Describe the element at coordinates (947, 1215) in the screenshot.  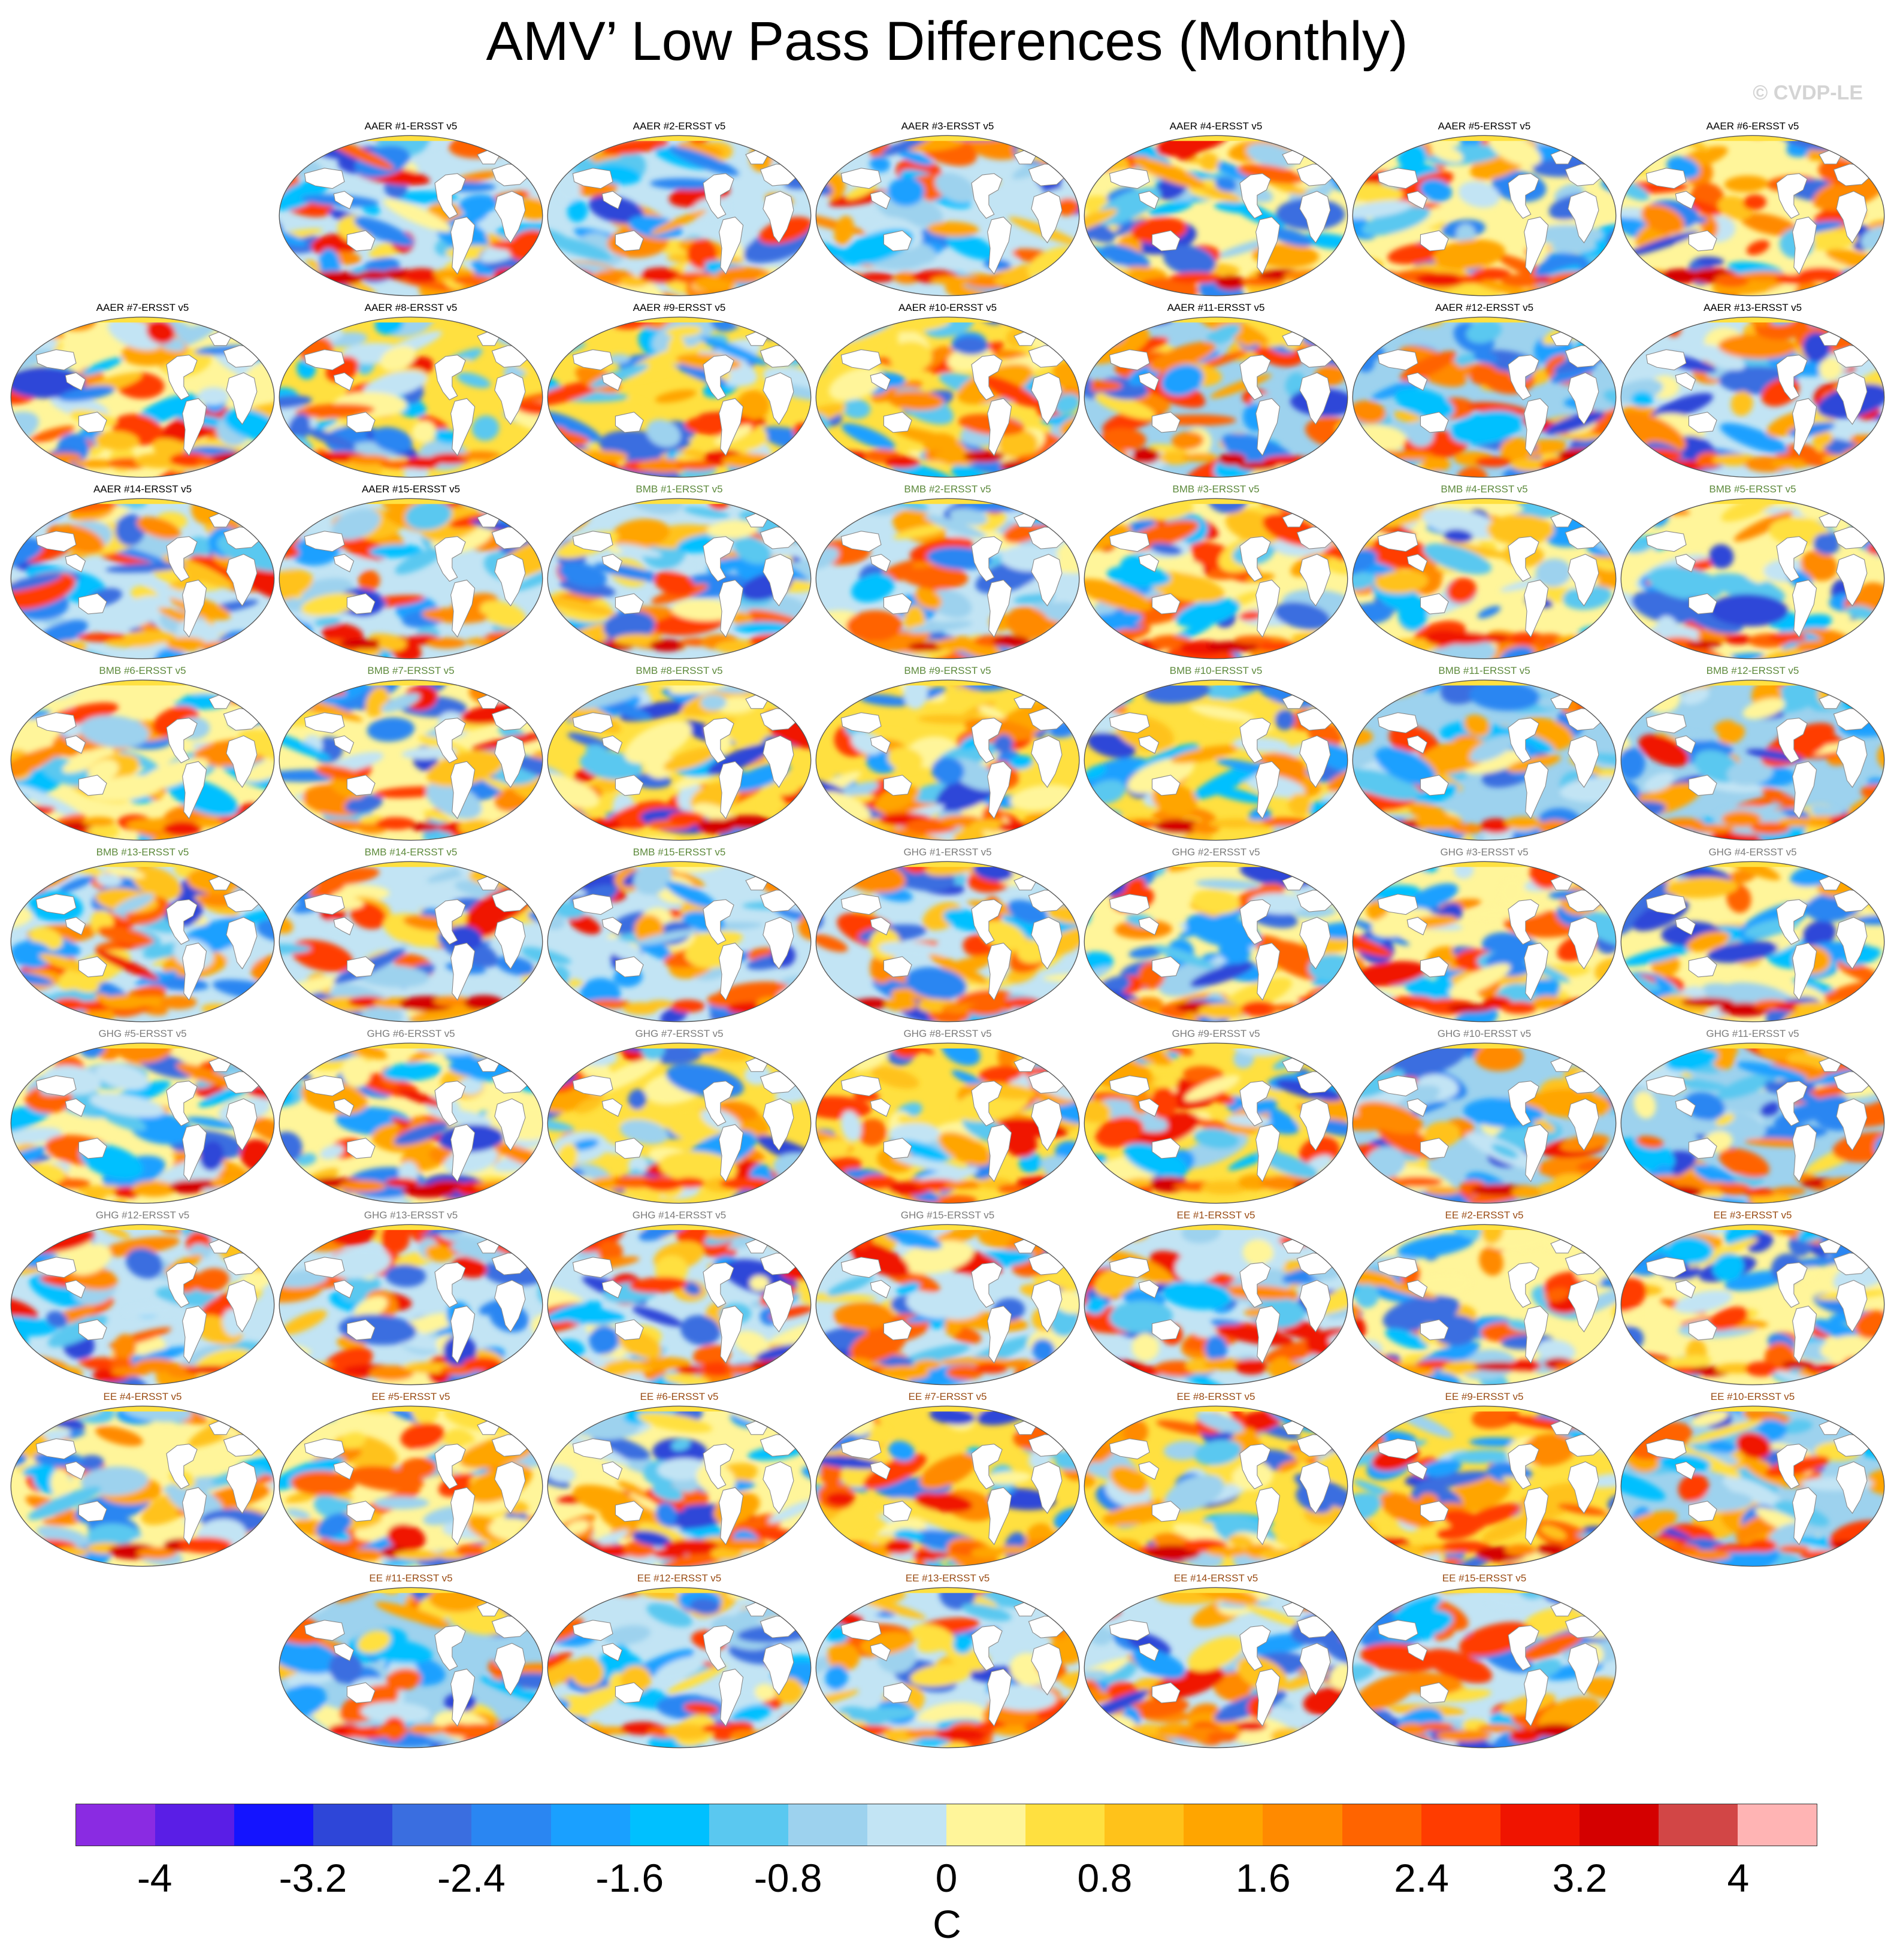
I see `panel-title: GHG #15-ERSST v5` at that location.